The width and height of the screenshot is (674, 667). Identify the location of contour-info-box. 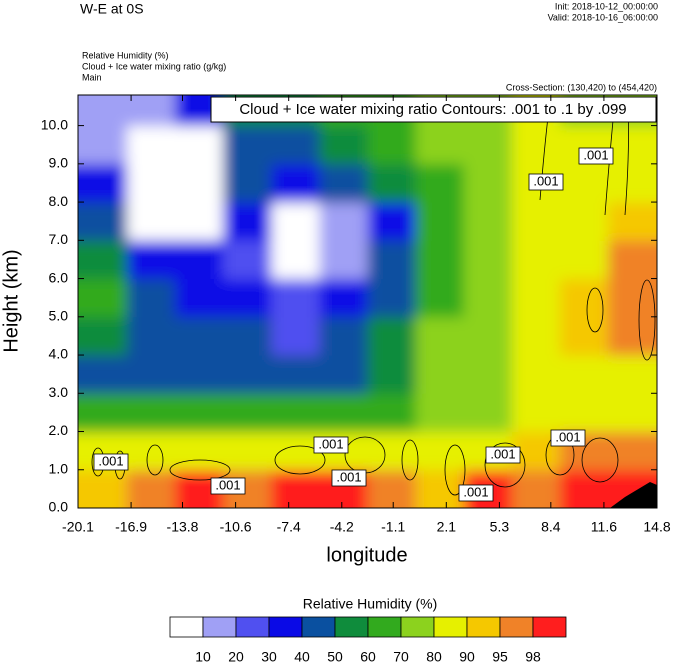
(433, 109).